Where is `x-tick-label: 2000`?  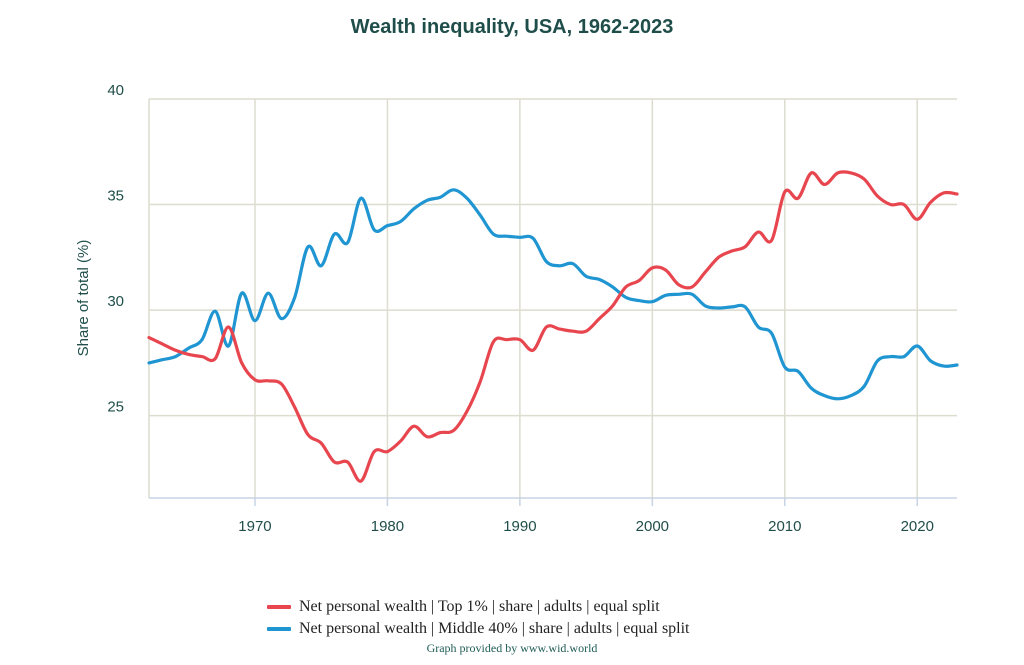
x-tick-label: 2000 is located at coordinates (652, 526).